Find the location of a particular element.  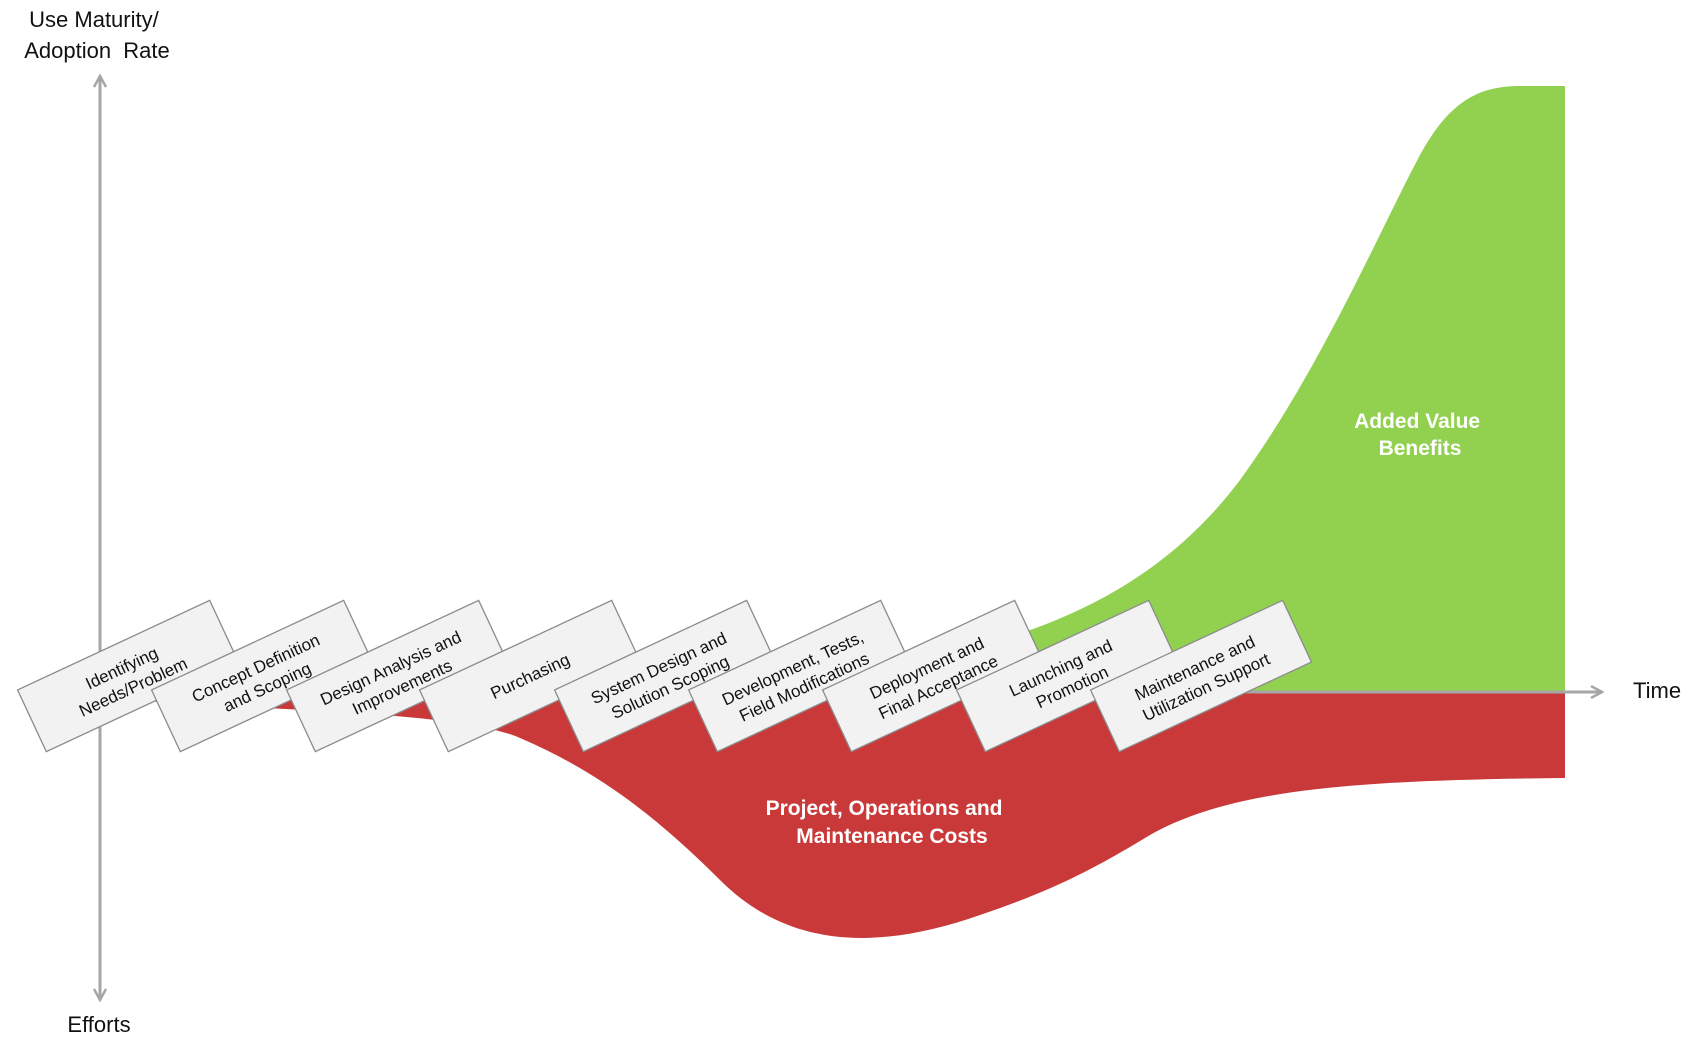

benefits-label-line-2: Benefits is located at coordinates (1420, 448).